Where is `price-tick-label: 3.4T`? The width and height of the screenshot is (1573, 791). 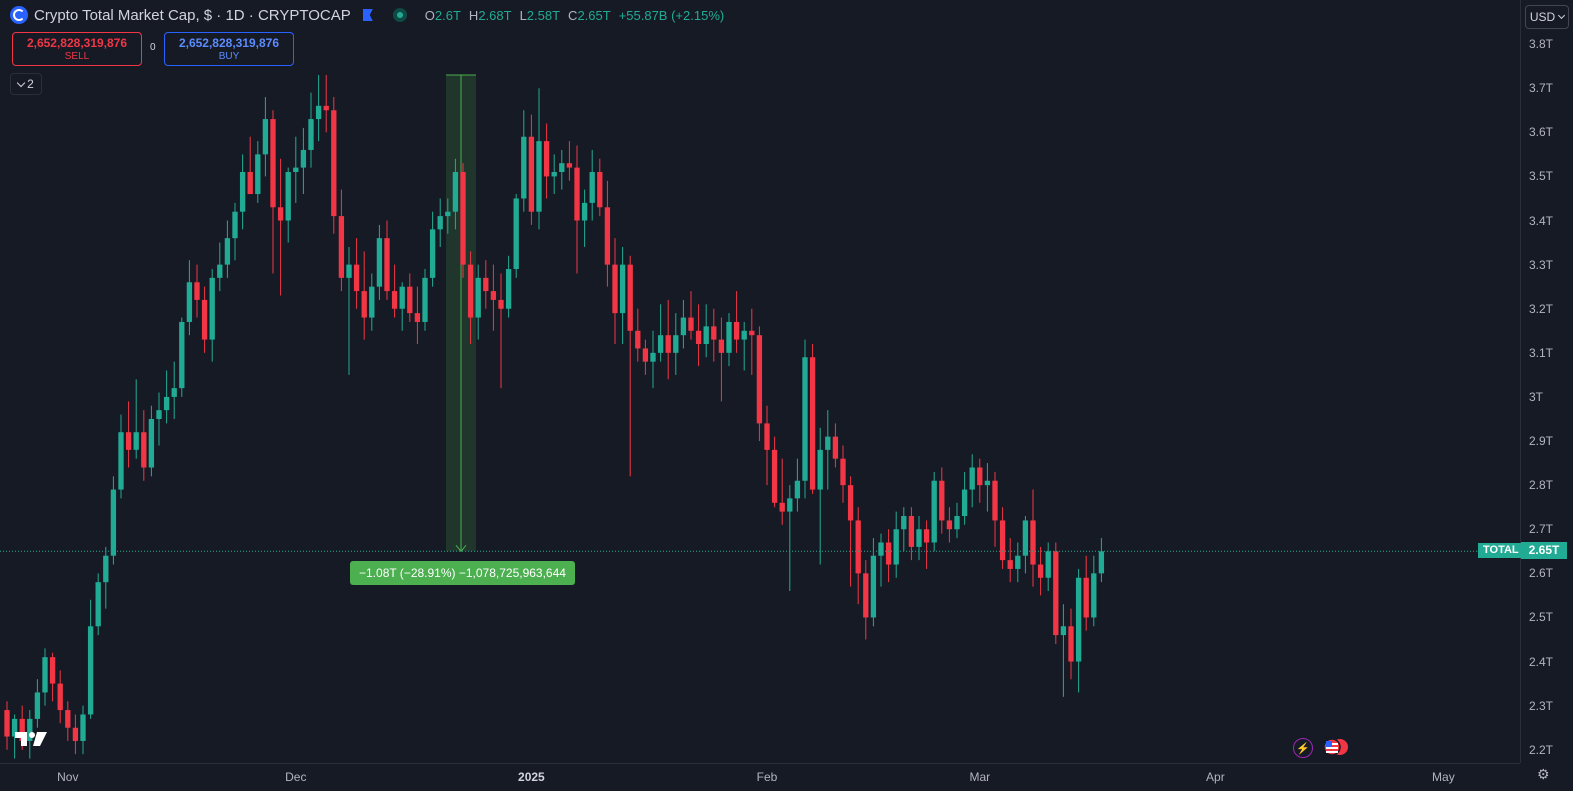 price-tick-label: 3.4T is located at coordinates (1541, 220).